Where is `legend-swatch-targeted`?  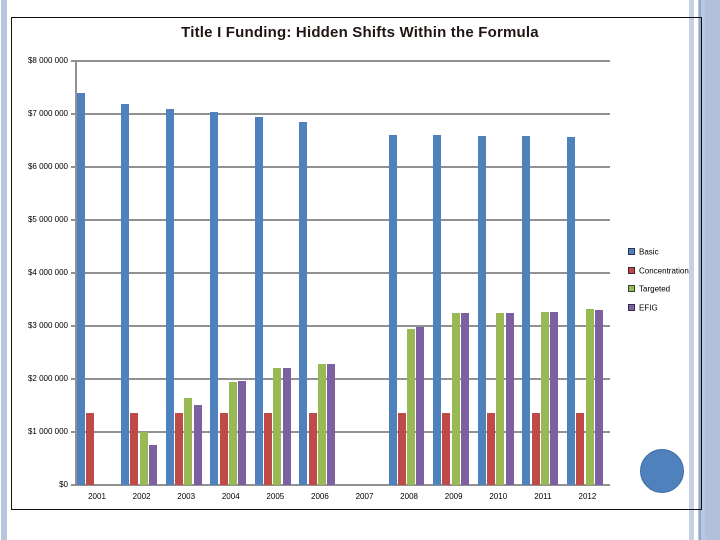
legend-swatch-targeted is located at coordinates (631, 289).